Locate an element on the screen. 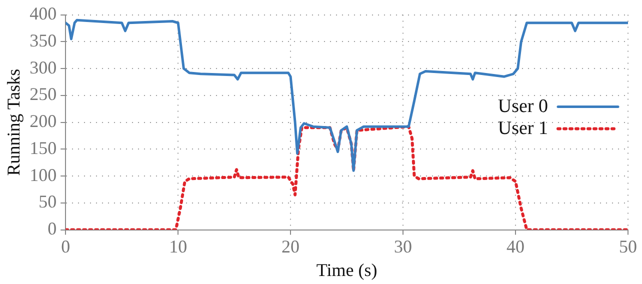  x-tick-label: 10 is located at coordinates (178, 246).